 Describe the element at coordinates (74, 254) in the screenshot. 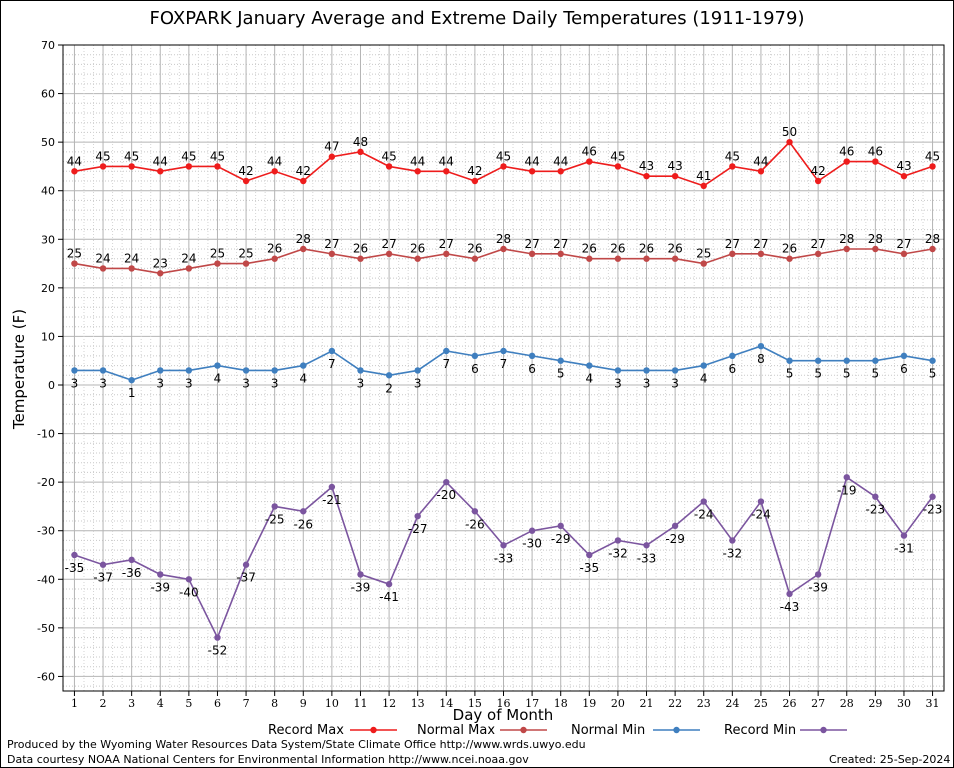

I see `normal-max-data-label: 25` at that location.